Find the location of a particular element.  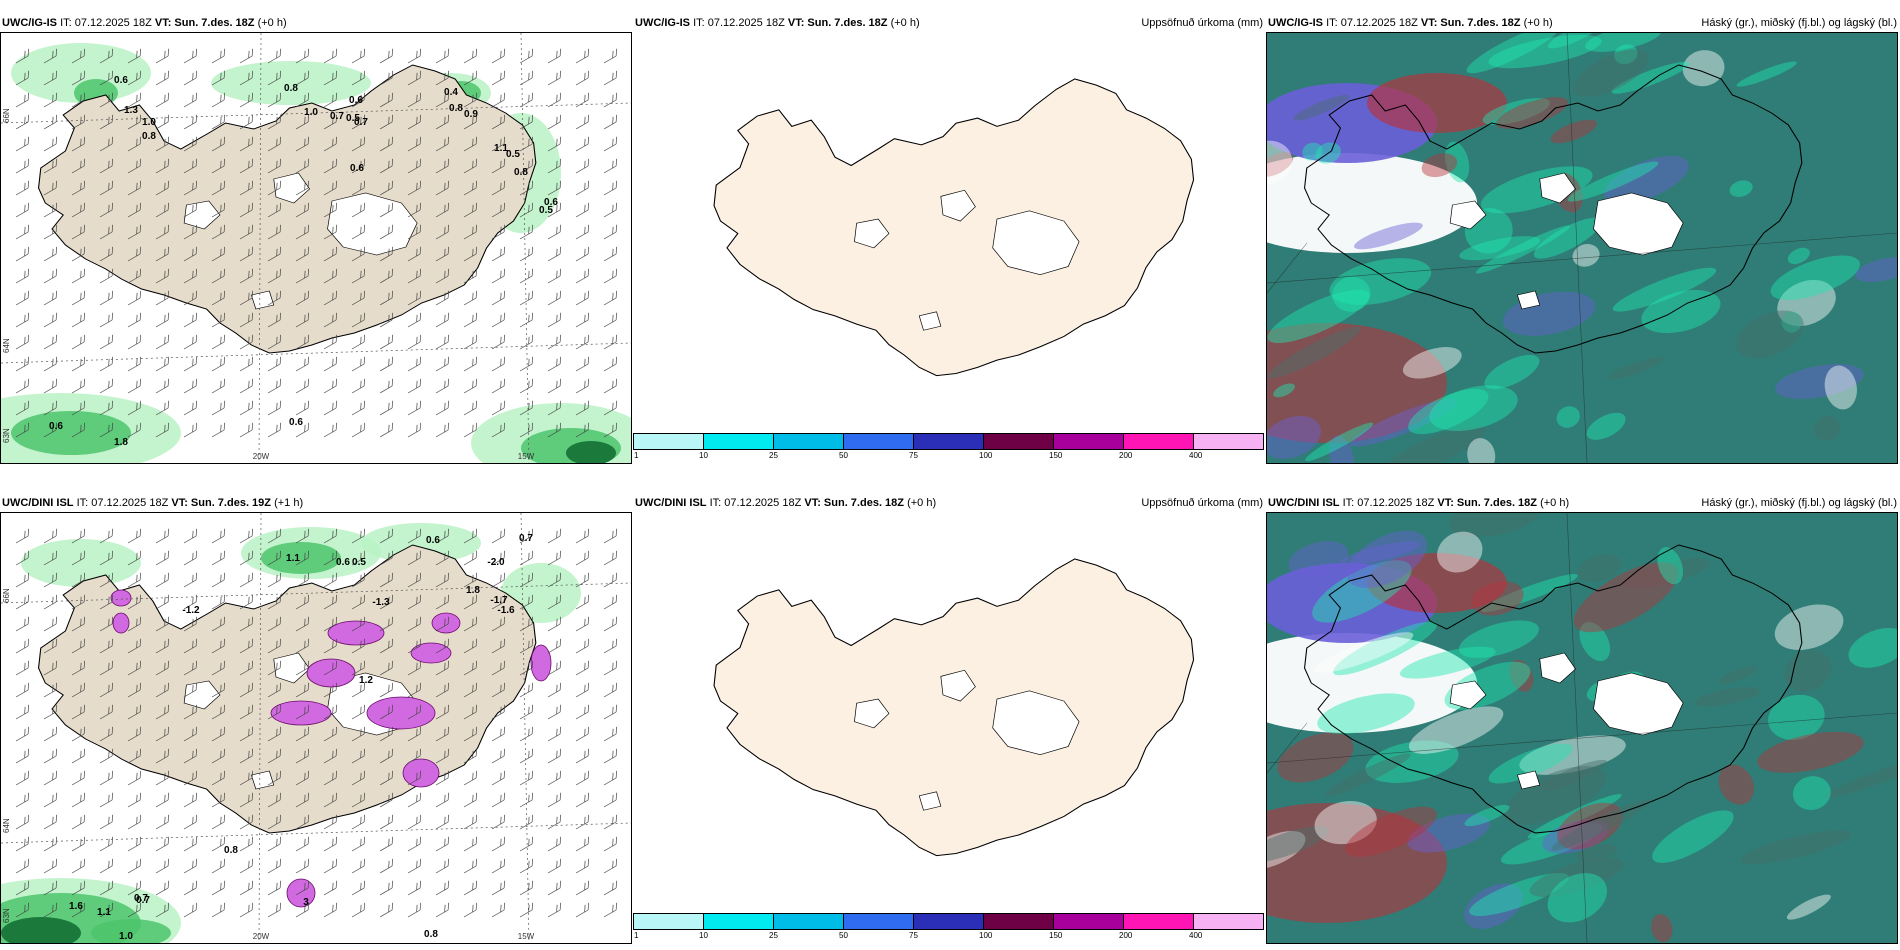

precip-value-label: 1.3 is located at coordinates (131, 110).